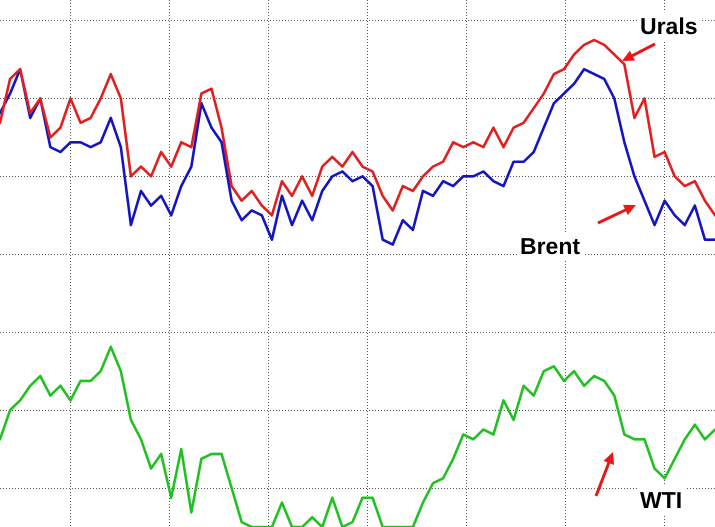 The image size is (715, 527). Describe the element at coordinates (550, 246) in the screenshot. I see `text: Brent` at that location.